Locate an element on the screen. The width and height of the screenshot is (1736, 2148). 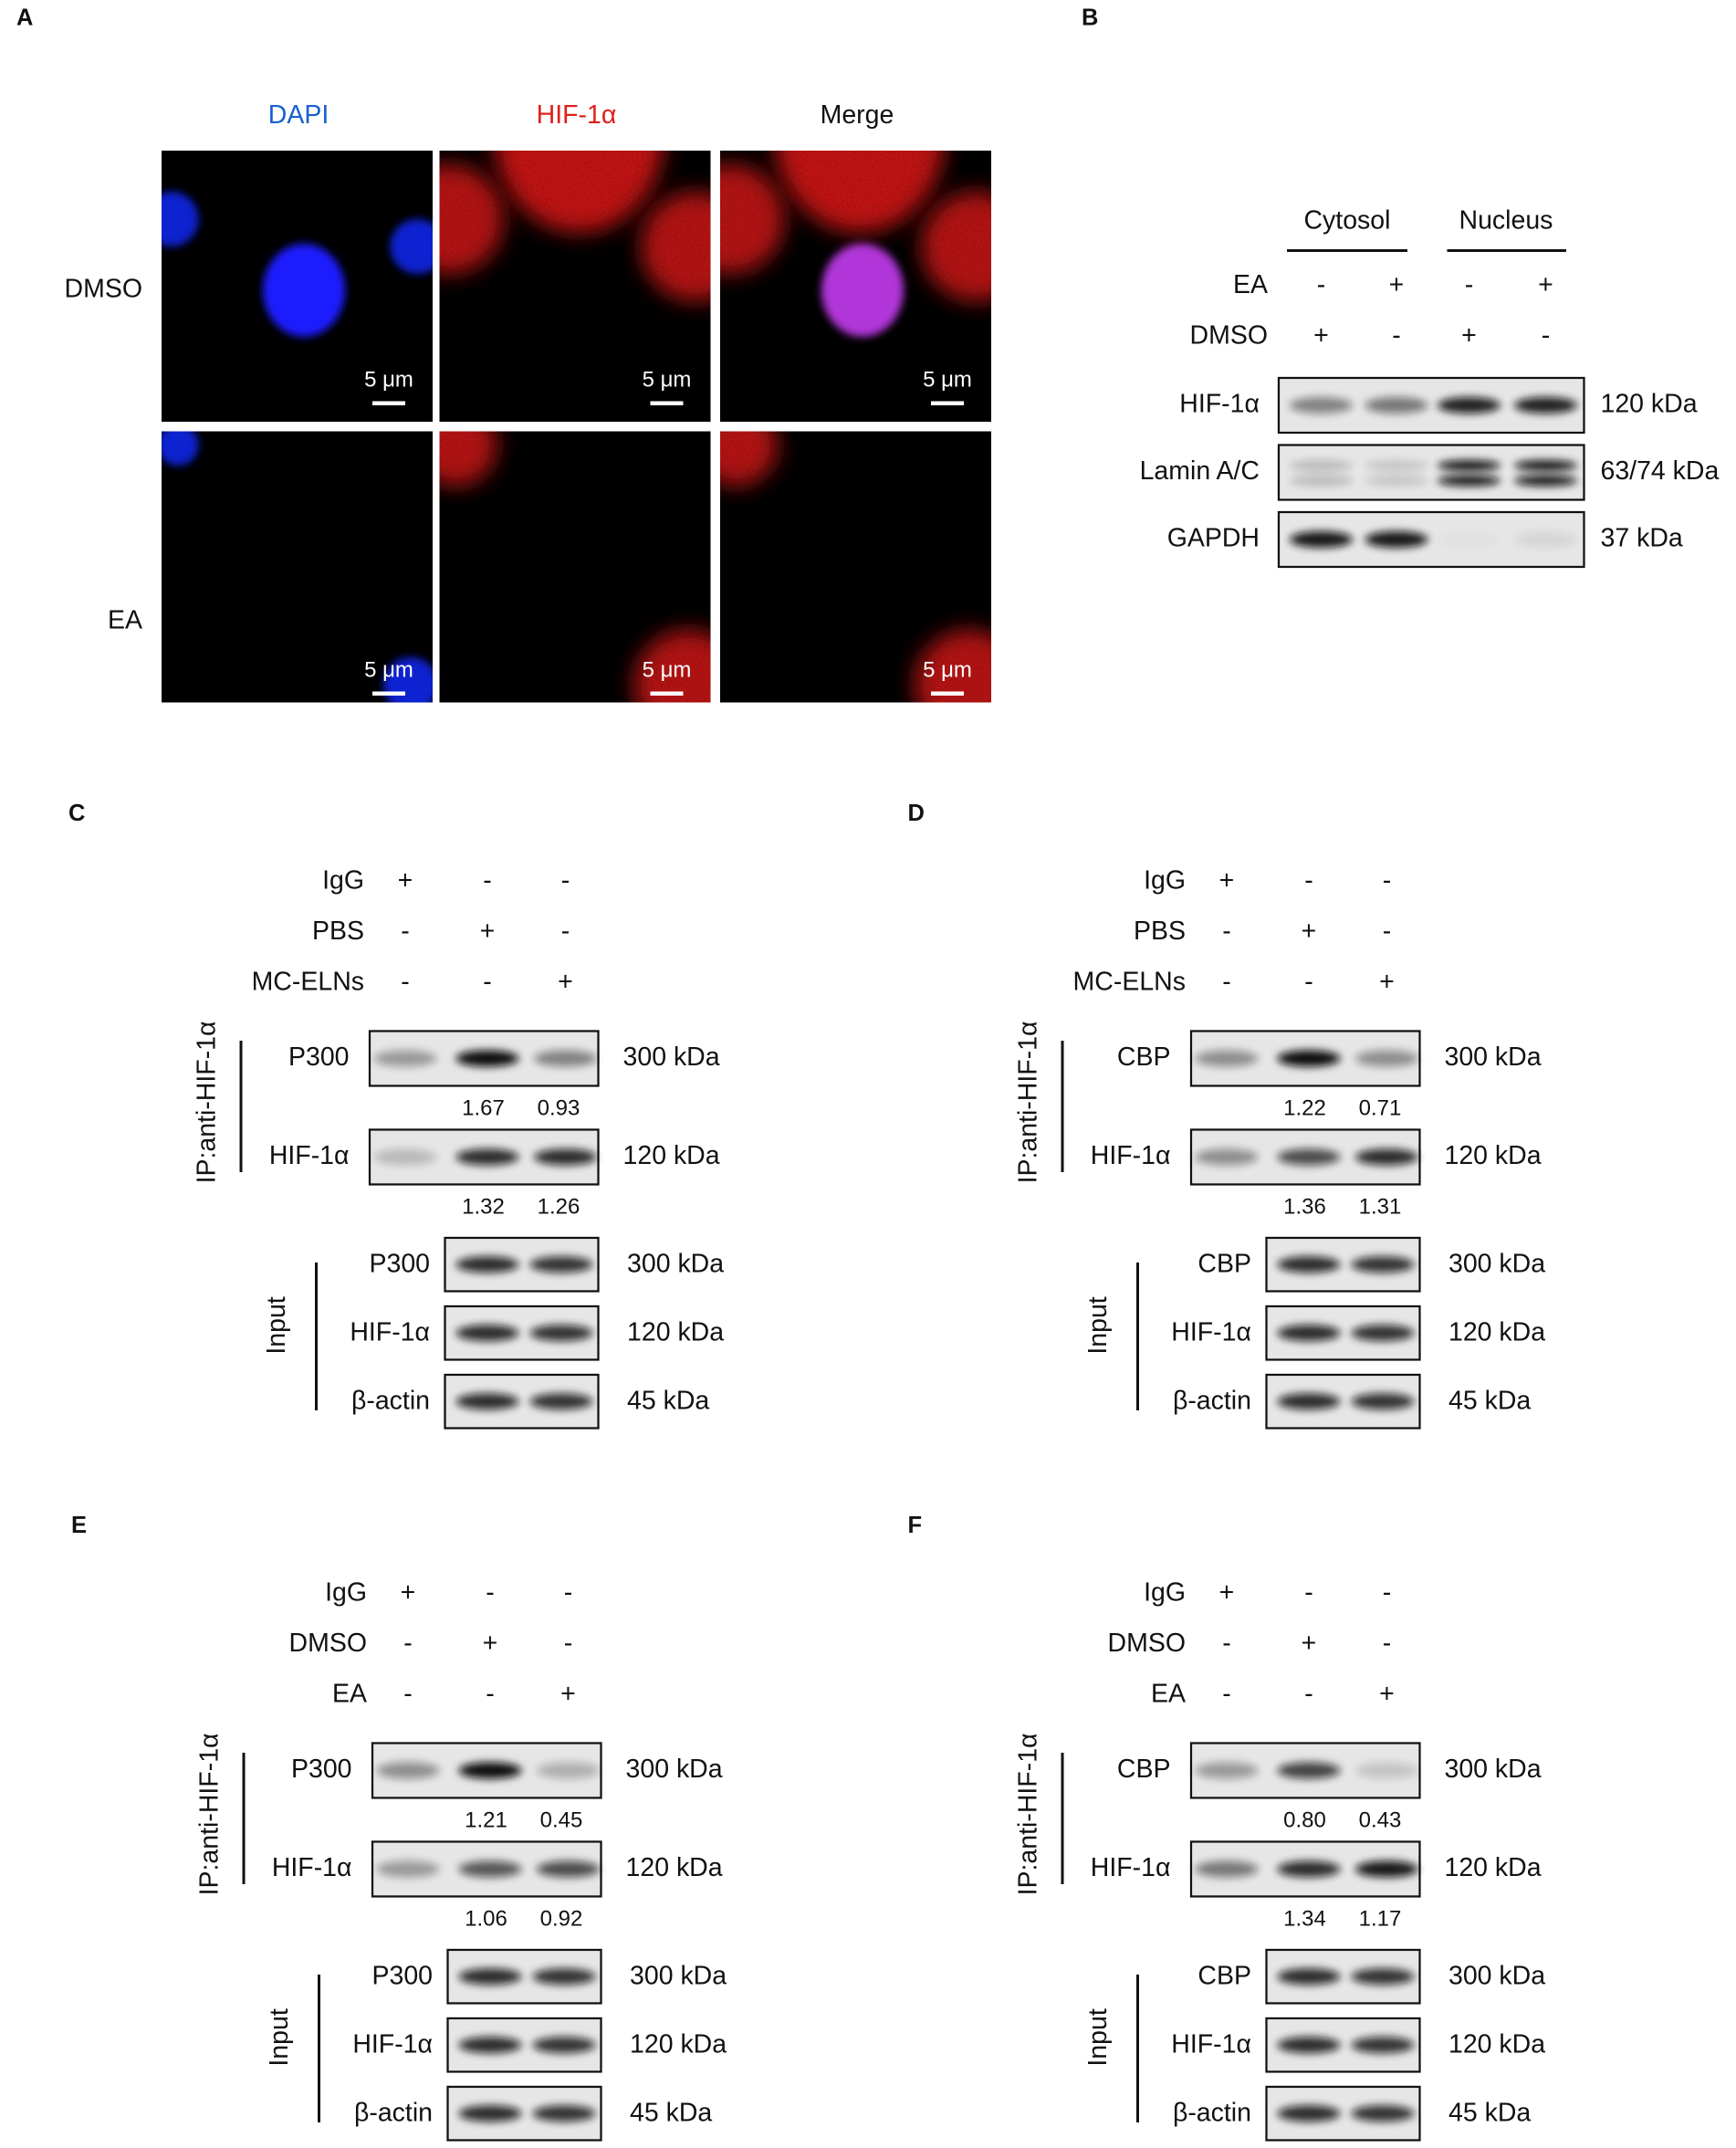
blot-name: CBP is located at coordinates (1224, 1265).